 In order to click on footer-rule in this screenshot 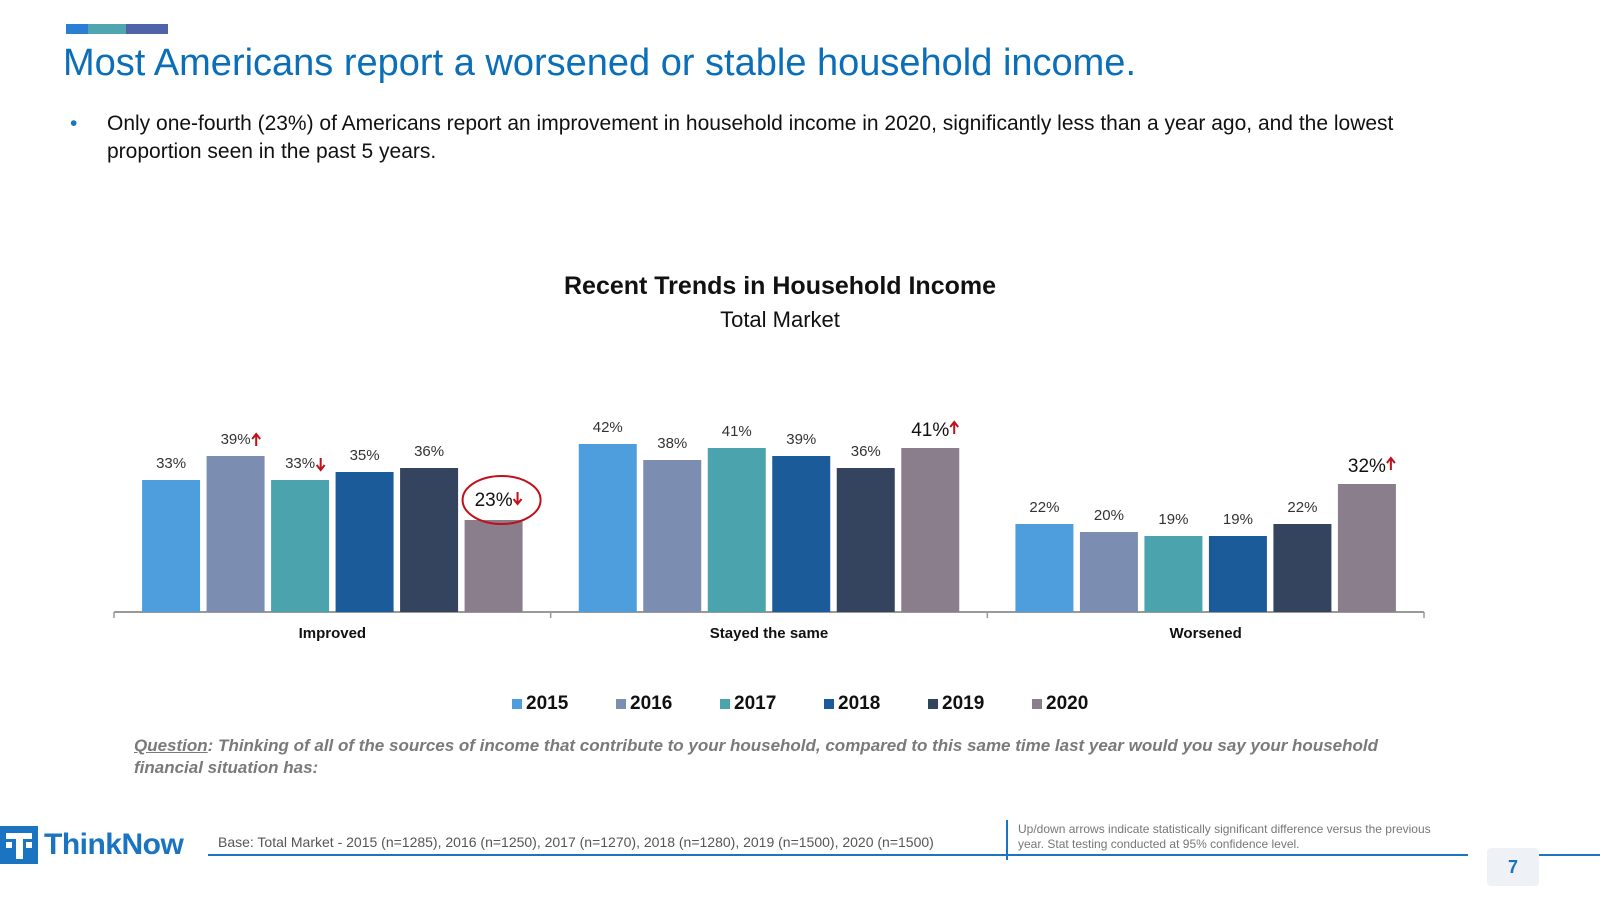, I will do `click(838, 855)`.